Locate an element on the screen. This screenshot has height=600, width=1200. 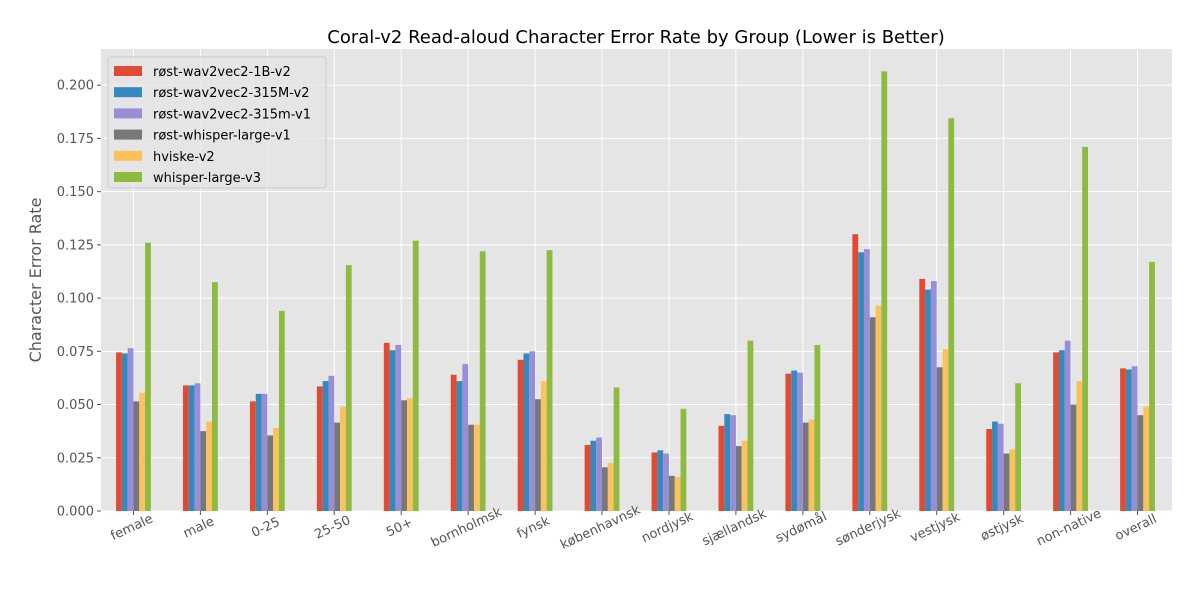
x-tick-label: sønderjysk is located at coordinates (868, 527).